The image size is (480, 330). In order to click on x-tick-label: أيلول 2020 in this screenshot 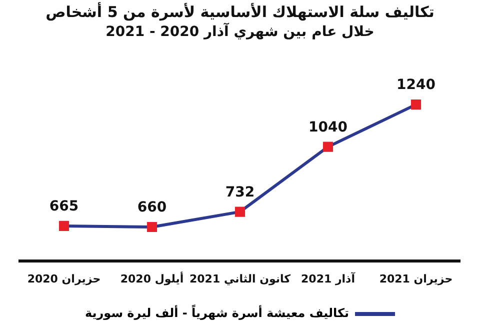, I will do `click(152, 278)`.